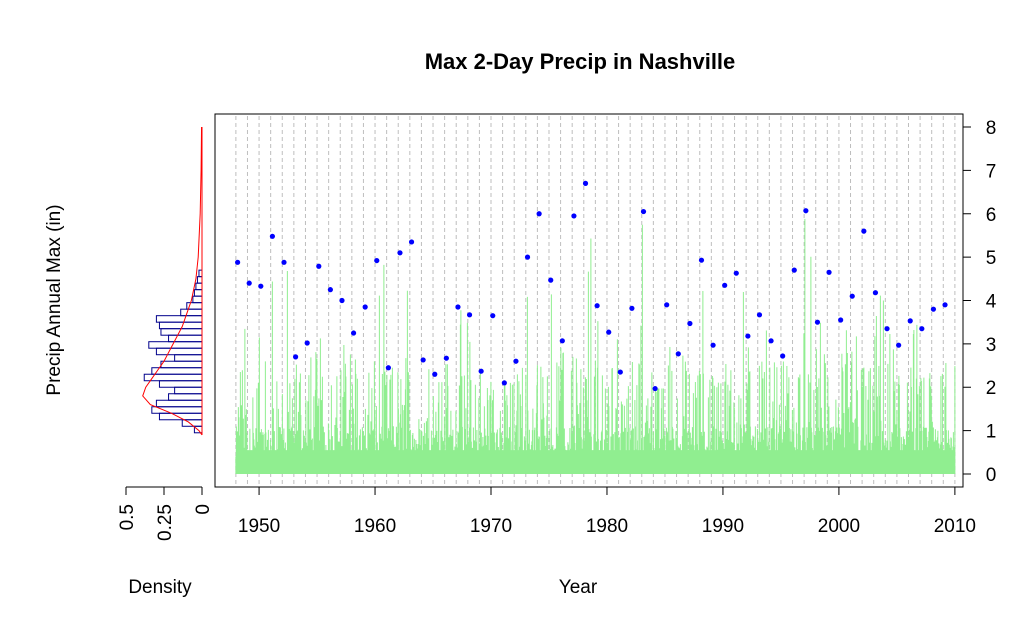  Describe the element at coordinates (127, 517) in the screenshot. I see `density-tick-label: 0.5` at that location.